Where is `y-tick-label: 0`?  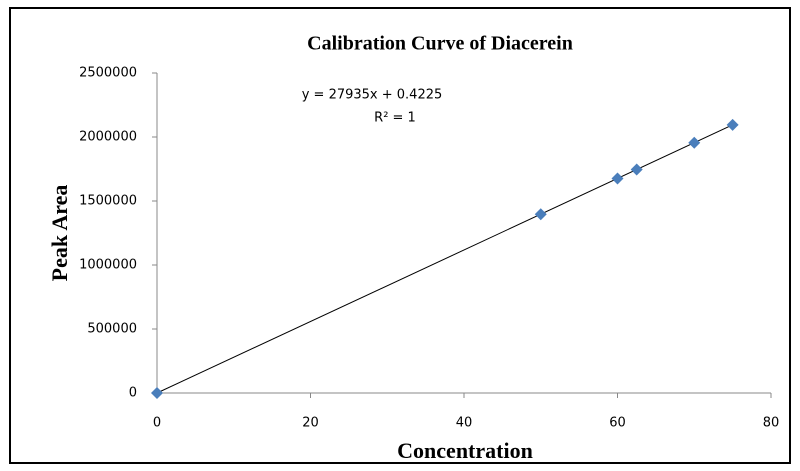 y-tick-label: 0 is located at coordinates (133, 393).